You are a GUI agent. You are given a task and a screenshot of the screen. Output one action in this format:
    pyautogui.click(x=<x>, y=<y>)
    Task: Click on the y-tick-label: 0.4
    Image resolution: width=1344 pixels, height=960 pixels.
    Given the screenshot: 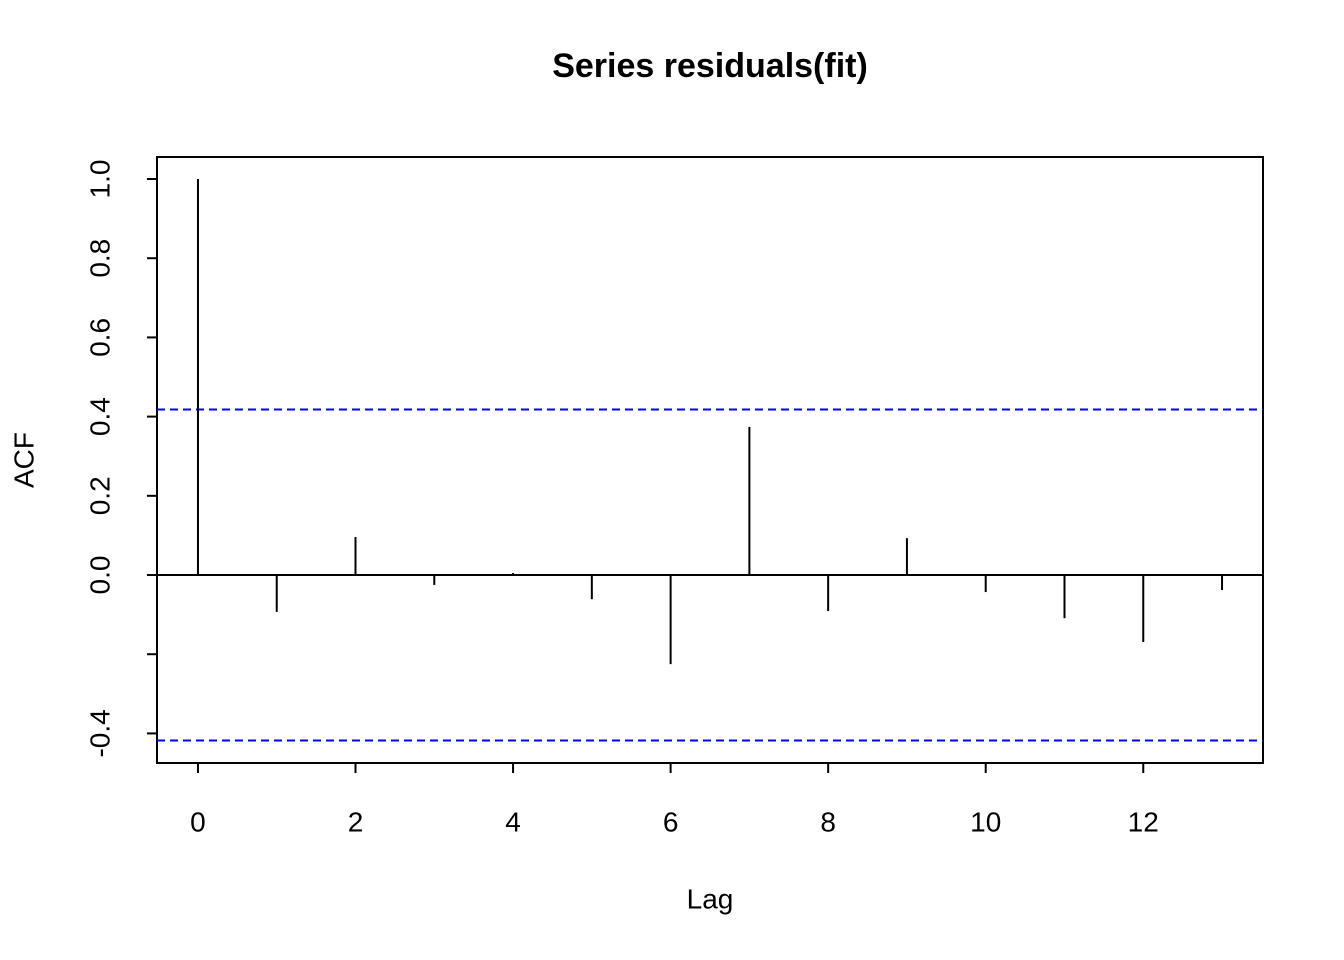 What is the action you would take?
    pyautogui.click(x=99, y=416)
    